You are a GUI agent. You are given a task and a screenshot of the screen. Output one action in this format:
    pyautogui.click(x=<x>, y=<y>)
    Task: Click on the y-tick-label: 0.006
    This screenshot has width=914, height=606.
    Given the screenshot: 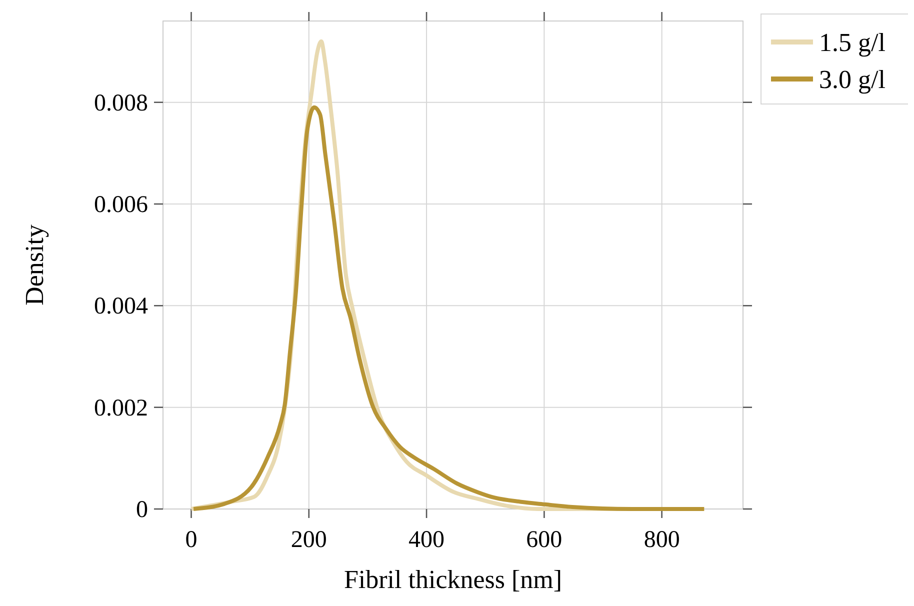 What is the action you would take?
    pyautogui.click(x=121, y=205)
    